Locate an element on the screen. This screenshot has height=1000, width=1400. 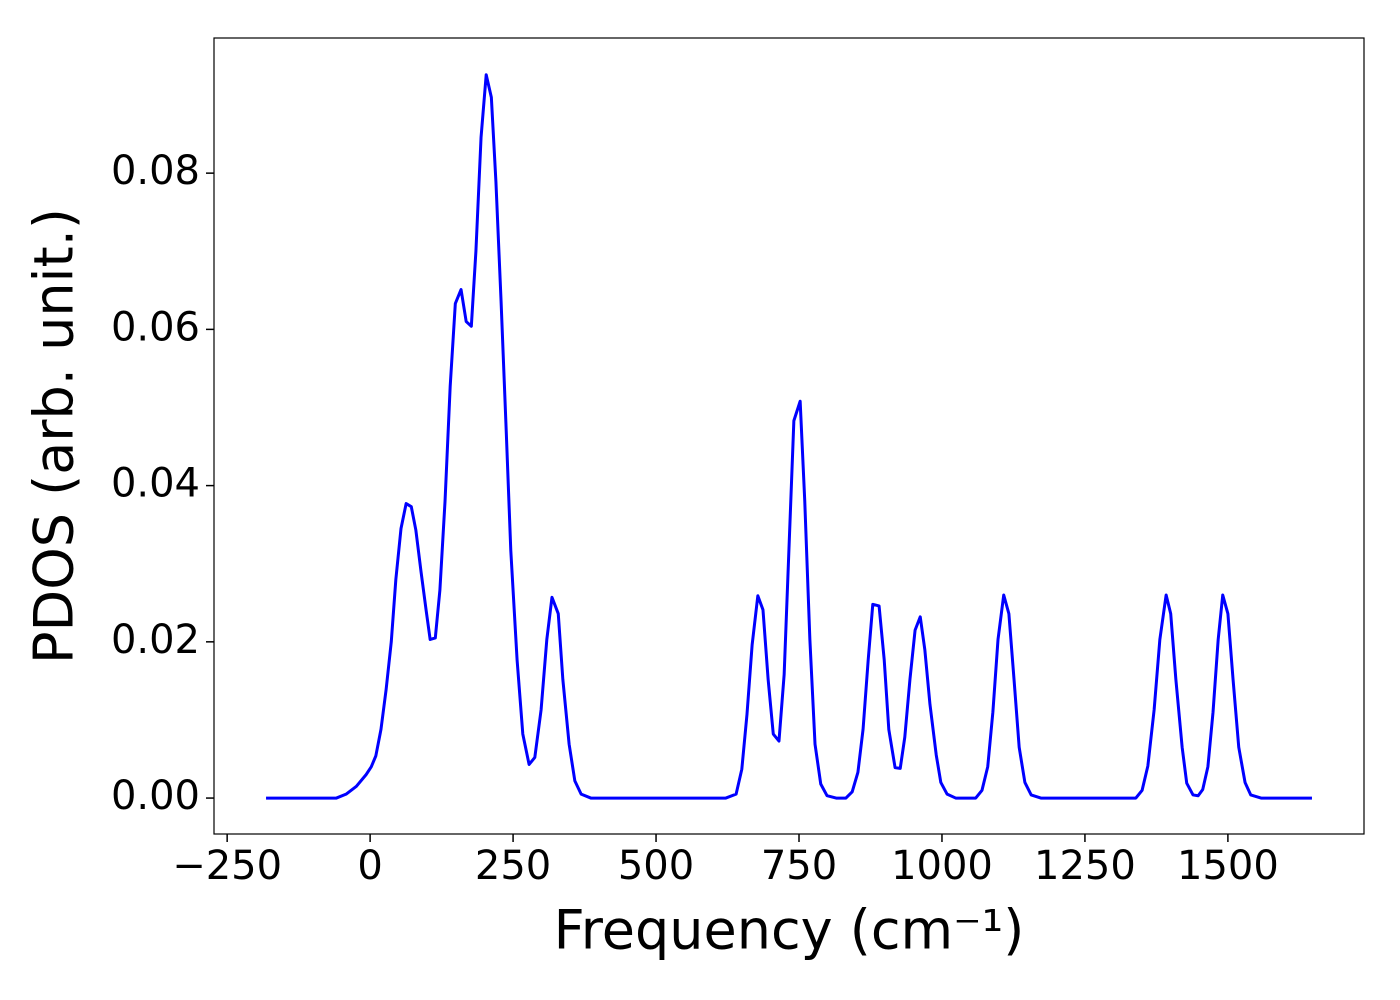
y-tick-label: 0.00 is located at coordinates (155, 796).